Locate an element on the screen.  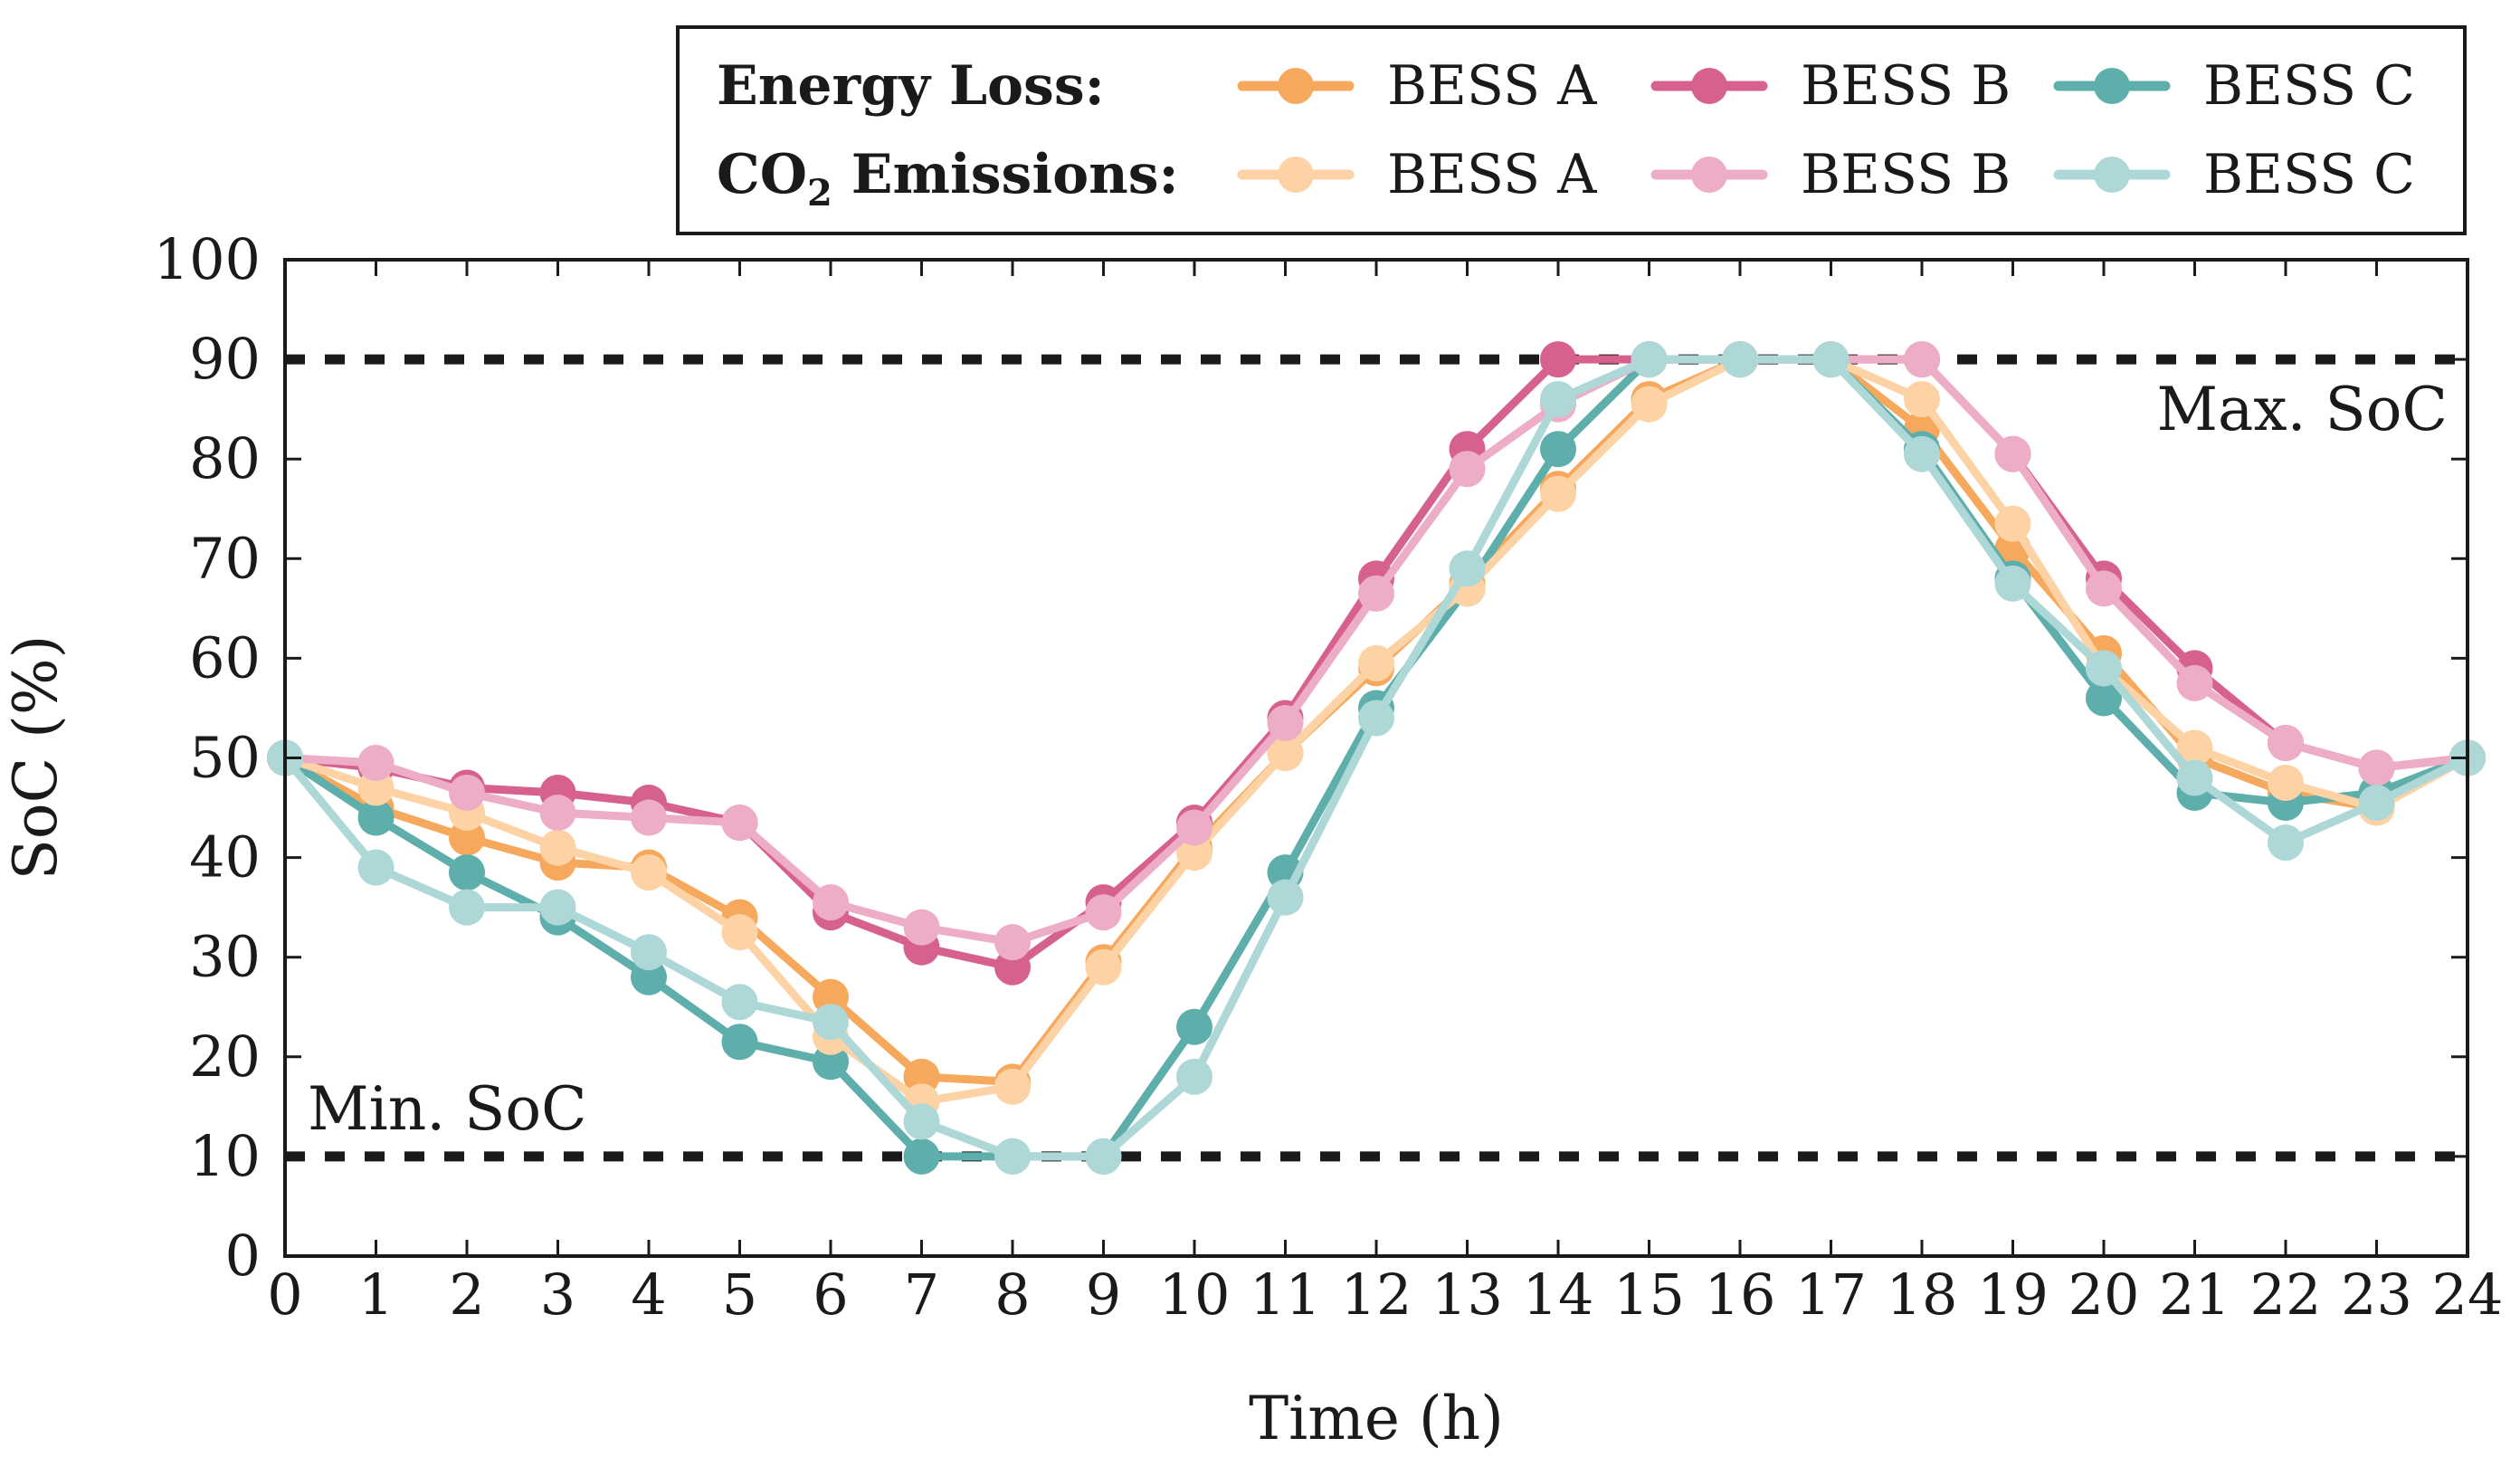
x-tick-label: 11 is located at coordinates (1286, 1295).